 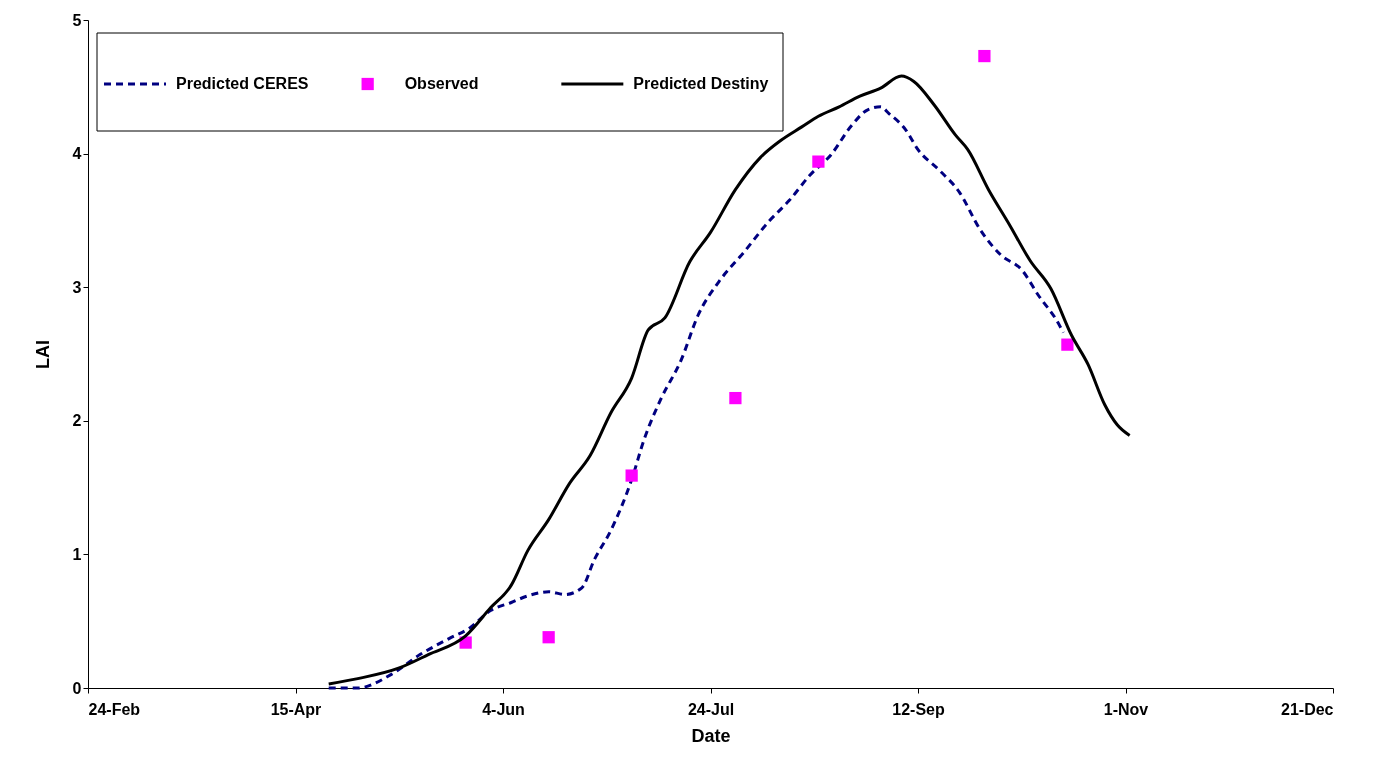 I want to click on y-tick-label: 1, so click(x=77, y=554).